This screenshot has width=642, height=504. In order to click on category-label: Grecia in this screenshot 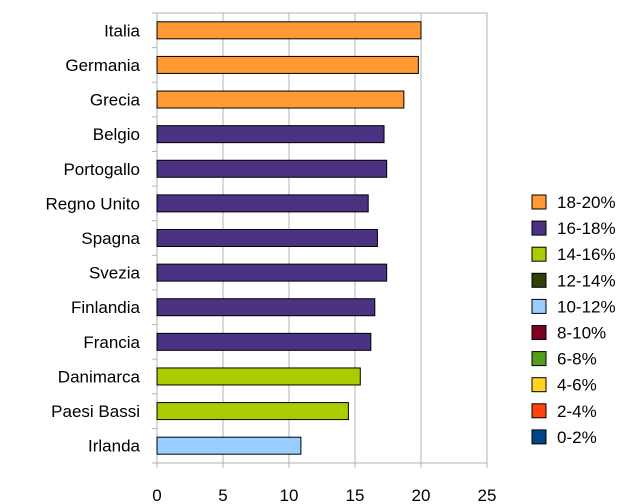, I will do `click(115, 100)`.